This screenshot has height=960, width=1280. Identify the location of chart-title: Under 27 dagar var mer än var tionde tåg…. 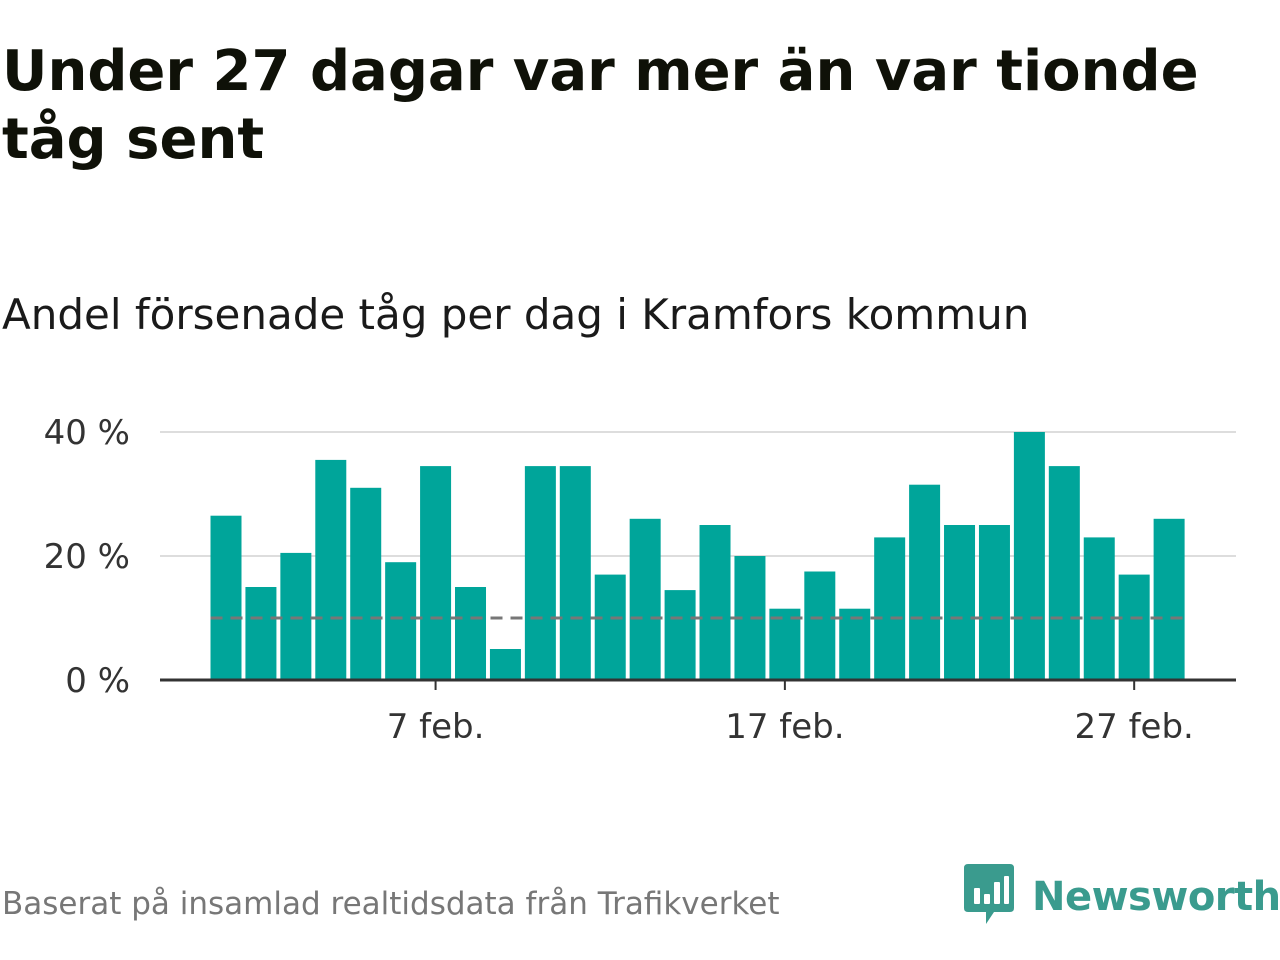
(600, 105).